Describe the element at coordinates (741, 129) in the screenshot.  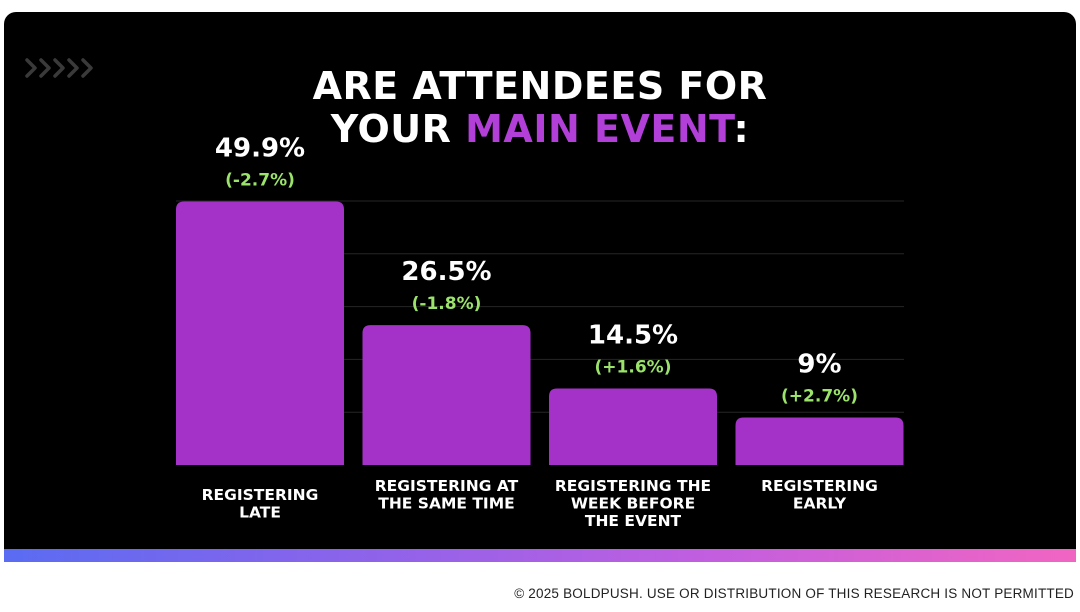
I see `title-line-2-suffix: :` at that location.